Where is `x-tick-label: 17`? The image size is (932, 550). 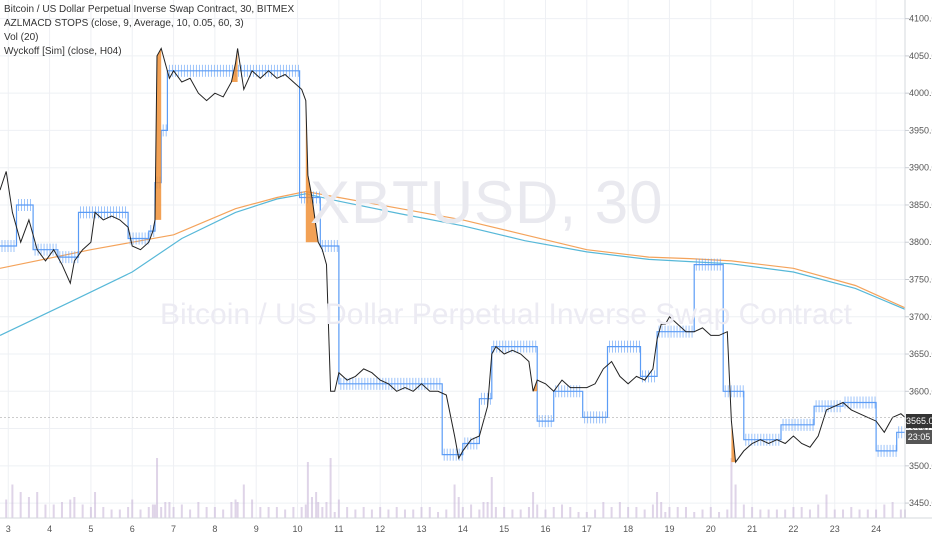
x-tick-label: 17 is located at coordinates (587, 529).